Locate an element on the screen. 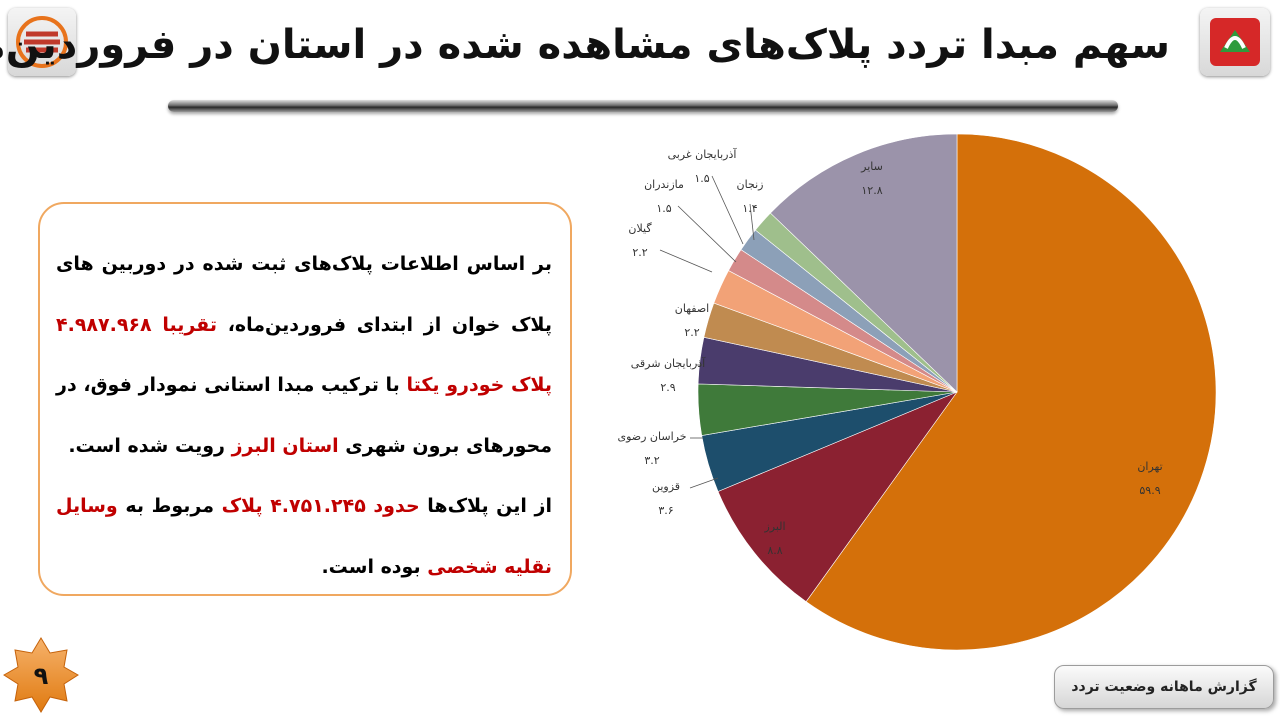  slice-name-label: البرز is located at coordinates (774, 526).